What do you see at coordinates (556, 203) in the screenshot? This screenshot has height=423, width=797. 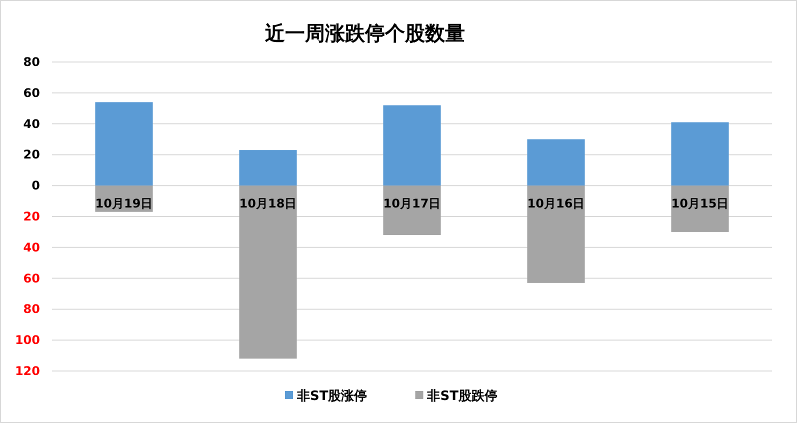 I see `x-tick-label: 10月16日` at bounding box center [556, 203].